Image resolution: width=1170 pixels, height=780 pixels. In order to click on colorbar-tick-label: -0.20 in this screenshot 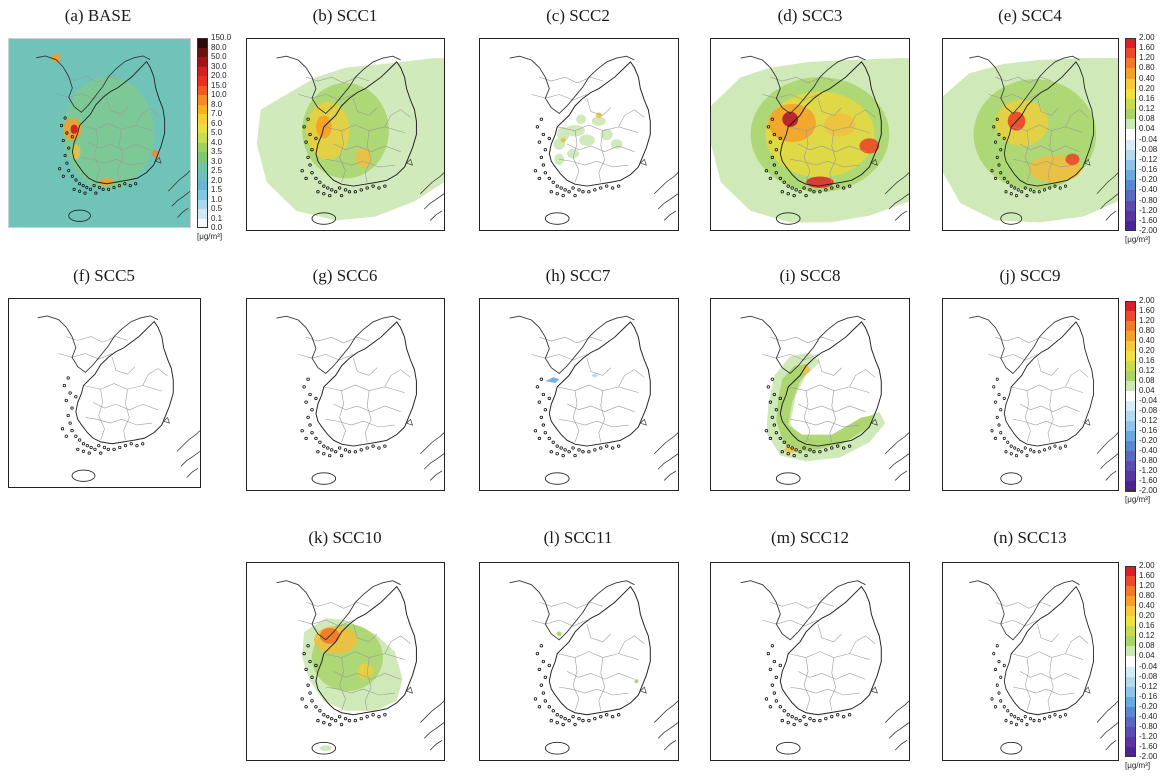, I will do `click(1148, 440)`.